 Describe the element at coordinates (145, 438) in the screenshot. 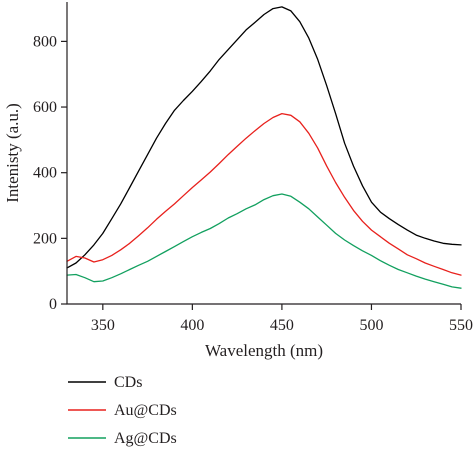

I see `legend-label-2: Ag@CDs` at that location.